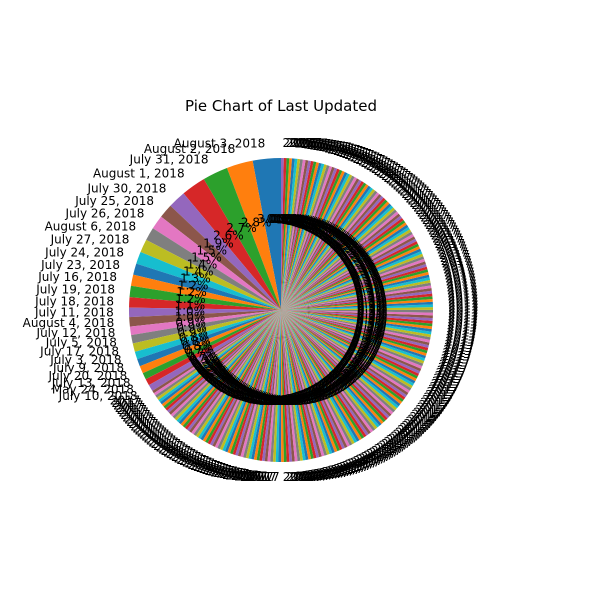 Image resolution: width=600 pixels, height=600 pixels. What do you see at coordinates (218, 244) in the screenshot?
I see `slice-percent-label: 1.9%` at bounding box center [218, 244].